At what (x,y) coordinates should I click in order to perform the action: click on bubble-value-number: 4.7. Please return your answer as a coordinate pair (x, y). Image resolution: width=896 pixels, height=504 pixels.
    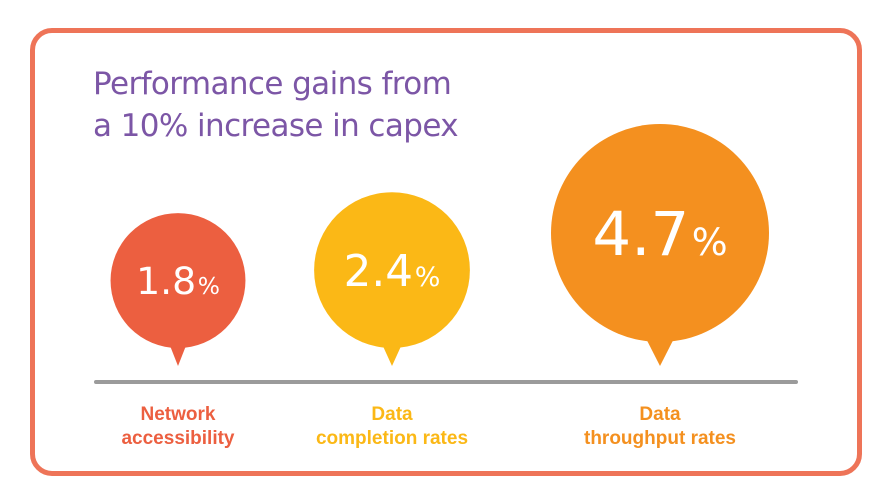
    Looking at the image, I should click on (640, 234).